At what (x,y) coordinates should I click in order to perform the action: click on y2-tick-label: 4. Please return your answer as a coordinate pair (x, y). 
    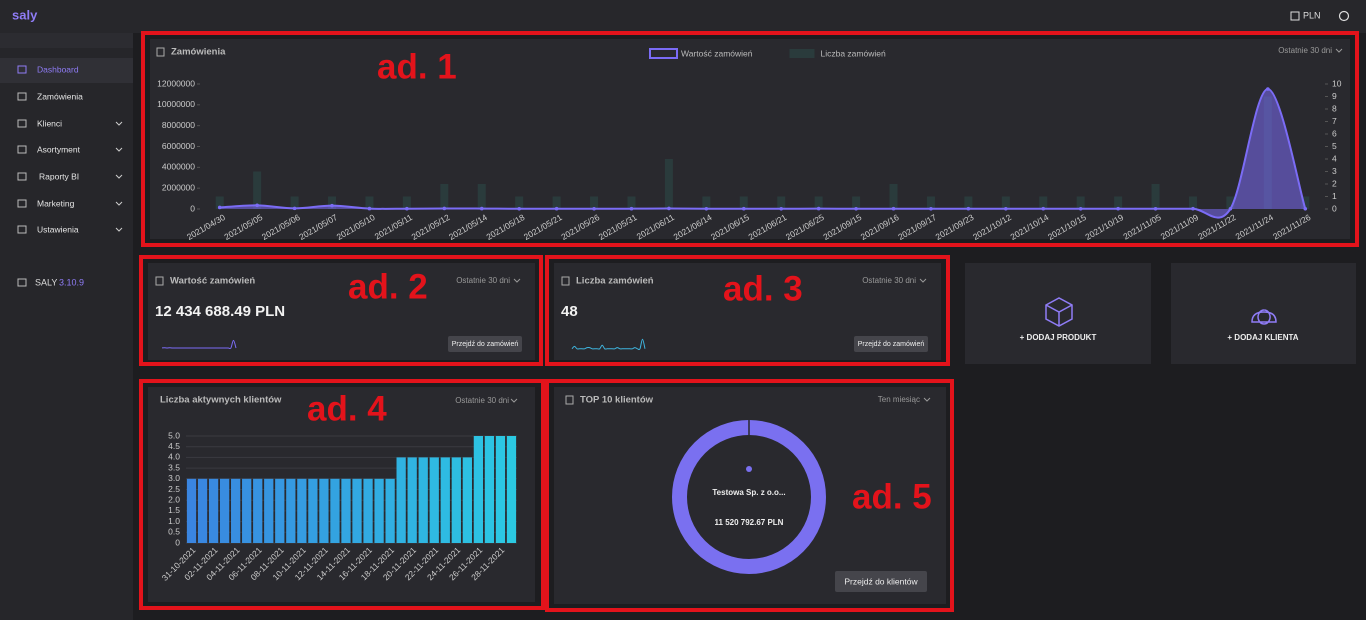
    Looking at the image, I should click on (1334, 158).